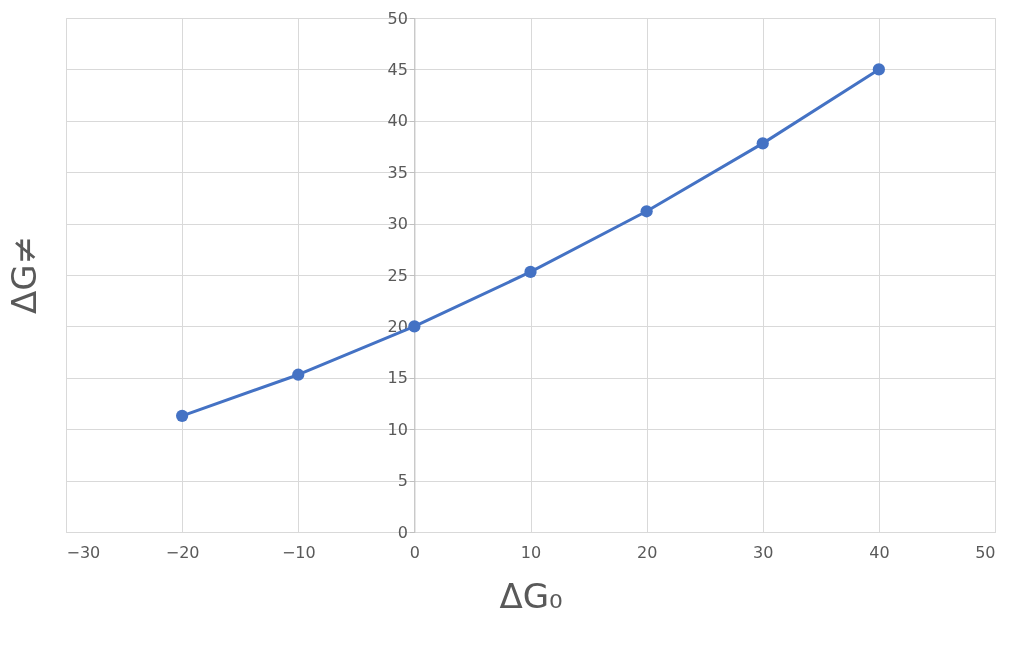 The image size is (1009, 653). What do you see at coordinates (24, 275) in the screenshot?
I see `y-axis-title: ΔG≠` at bounding box center [24, 275].